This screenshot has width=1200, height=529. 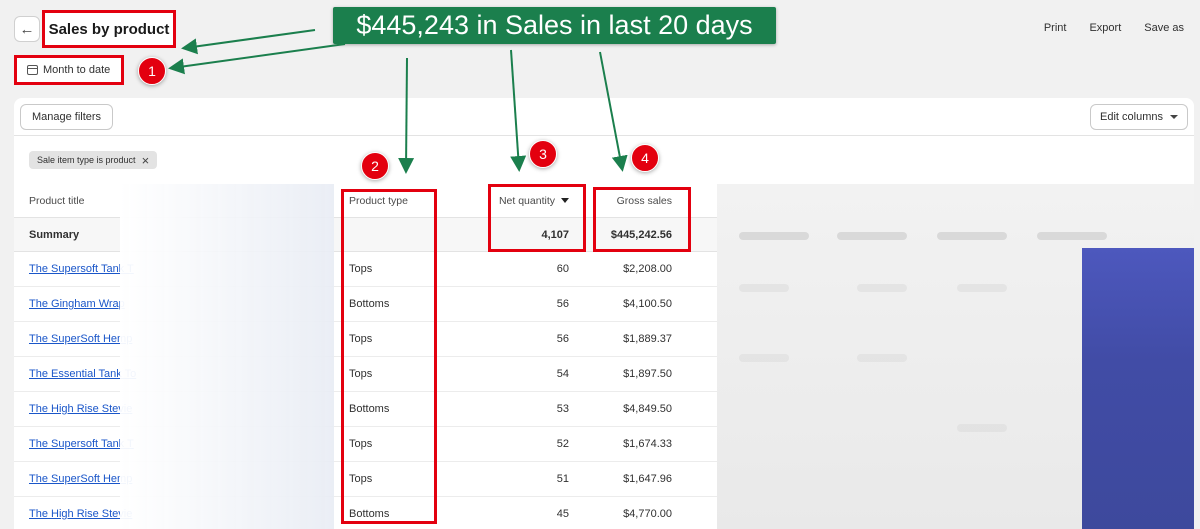 What do you see at coordinates (562, 444) in the screenshot?
I see `net-quantity-cell: 52` at bounding box center [562, 444].